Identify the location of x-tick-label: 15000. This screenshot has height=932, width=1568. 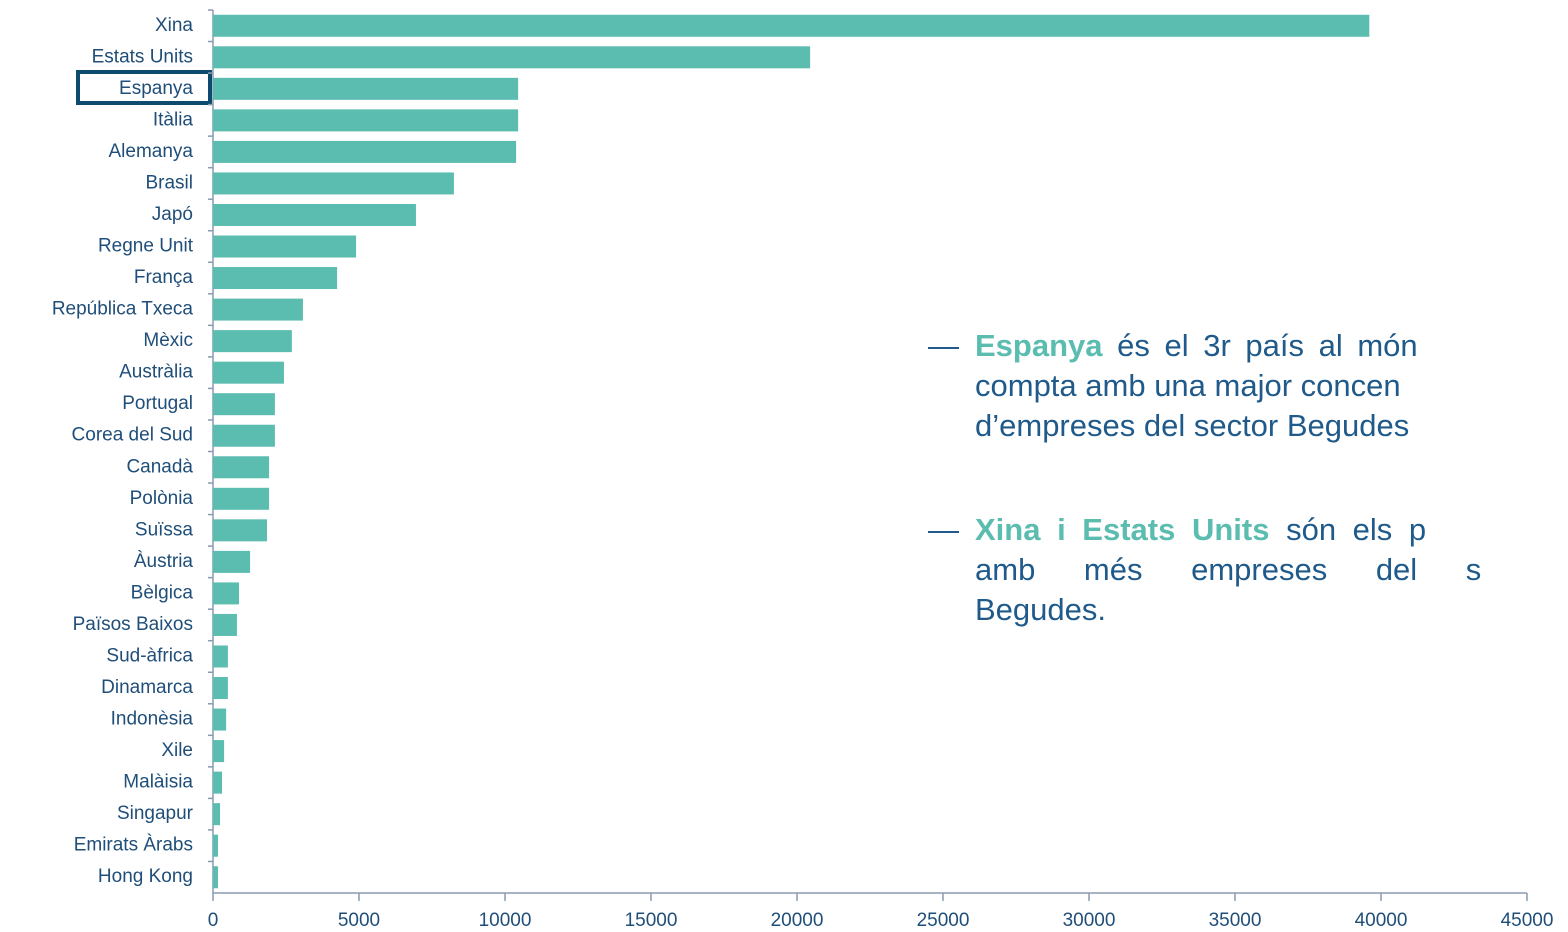
(651, 920).